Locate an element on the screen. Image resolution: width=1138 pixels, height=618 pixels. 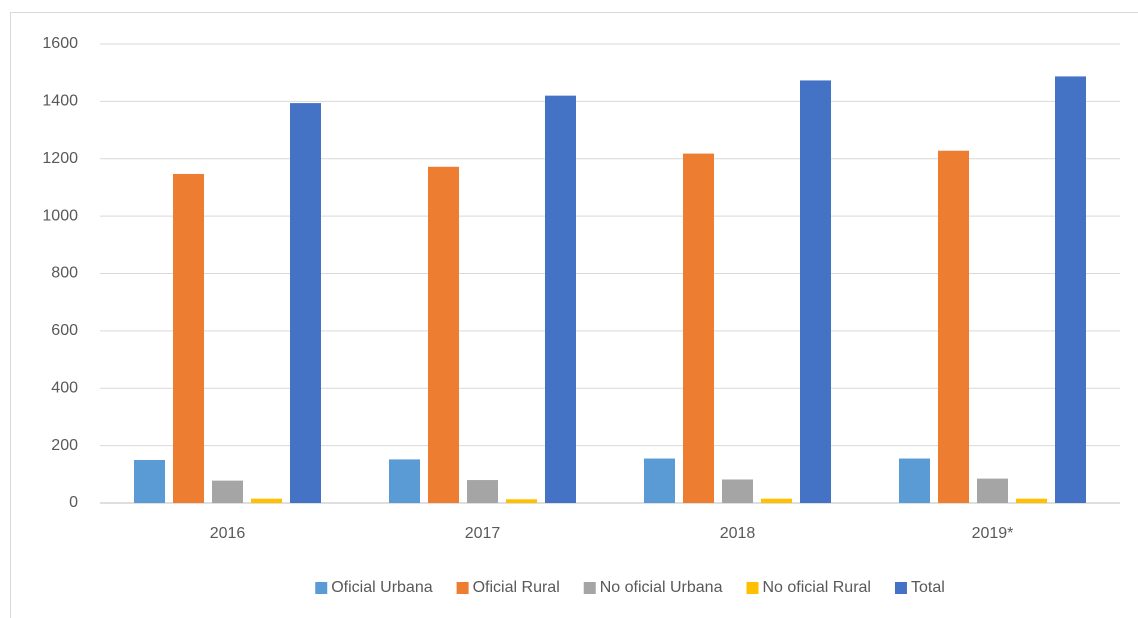
y-tick-label: 0 is located at coordinates (73, 502).